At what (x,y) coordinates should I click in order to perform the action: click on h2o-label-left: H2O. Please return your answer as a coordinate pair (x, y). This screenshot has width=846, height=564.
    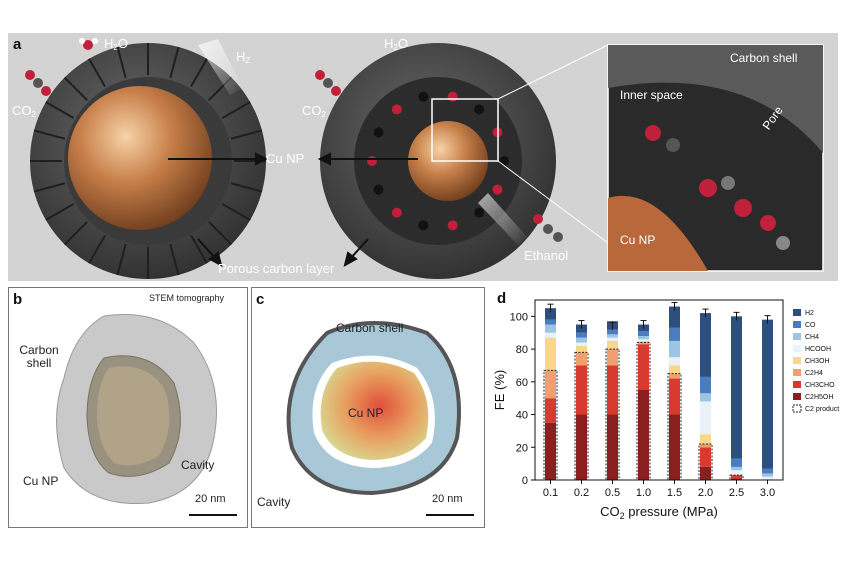
    Looking at the image, I should click on (116, 44).